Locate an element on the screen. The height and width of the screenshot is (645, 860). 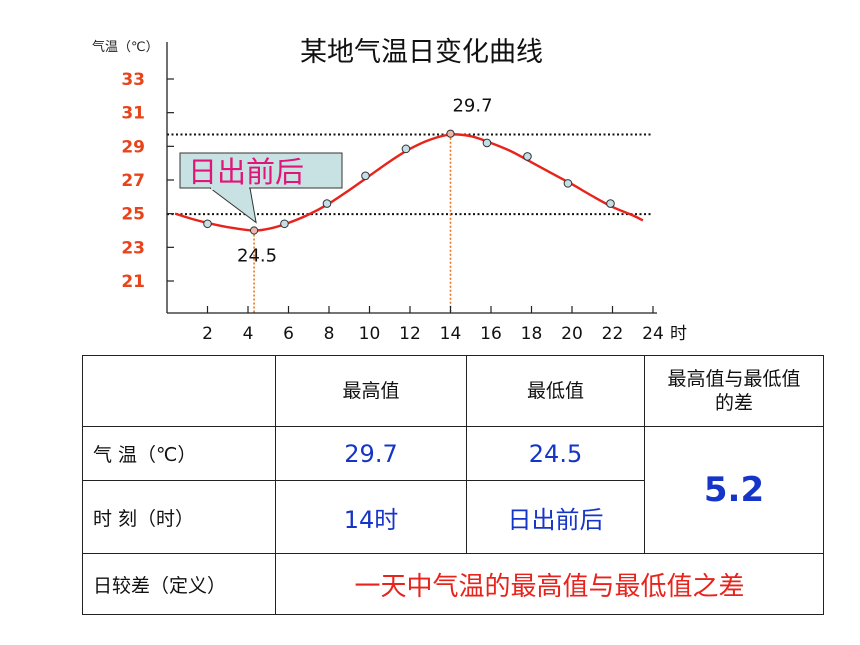
y-tick-label: 21 is located at coordinates (133, 282).